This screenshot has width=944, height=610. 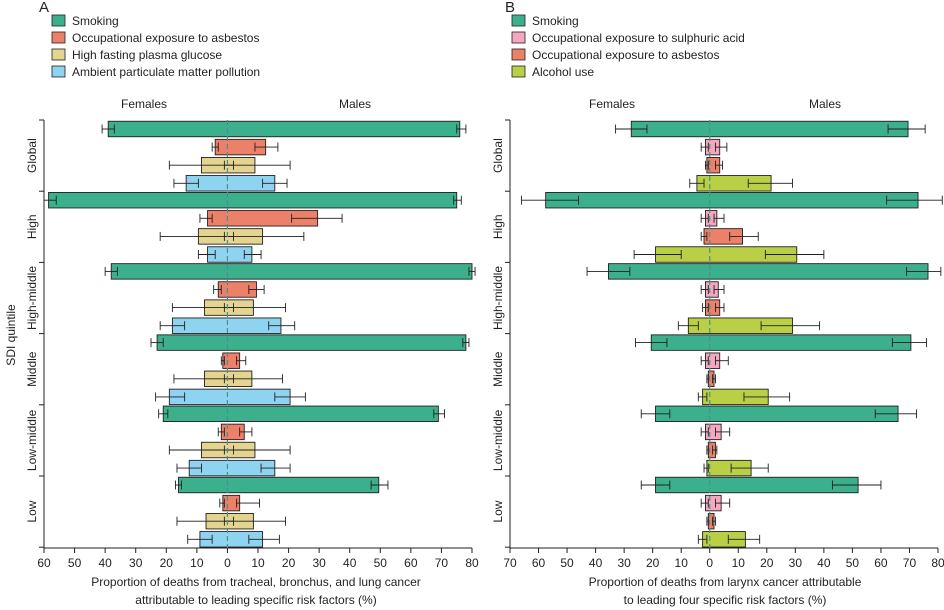 I want to click on panel-b-letter: B, so click(x=510, y=8).